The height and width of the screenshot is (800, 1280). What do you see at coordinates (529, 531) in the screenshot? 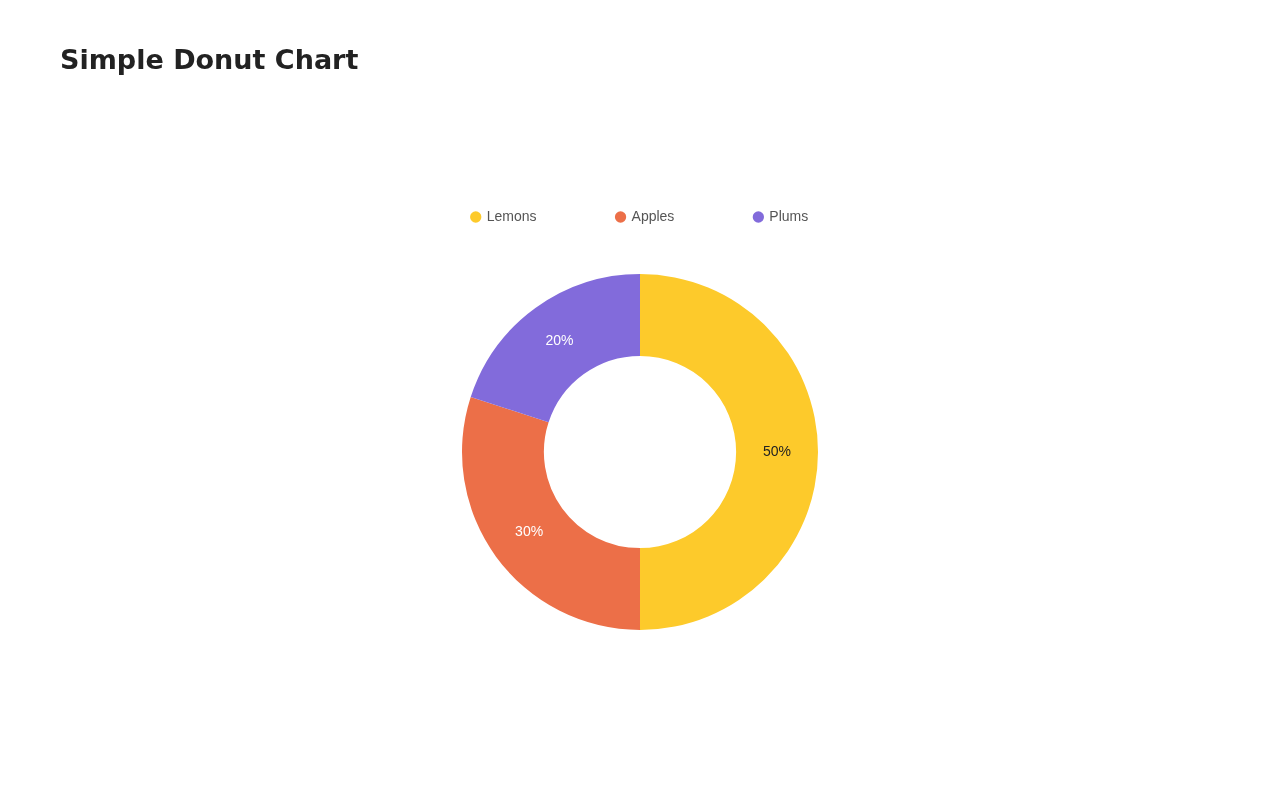
I see `data-label: 30%` at bounding box center [529, 531].